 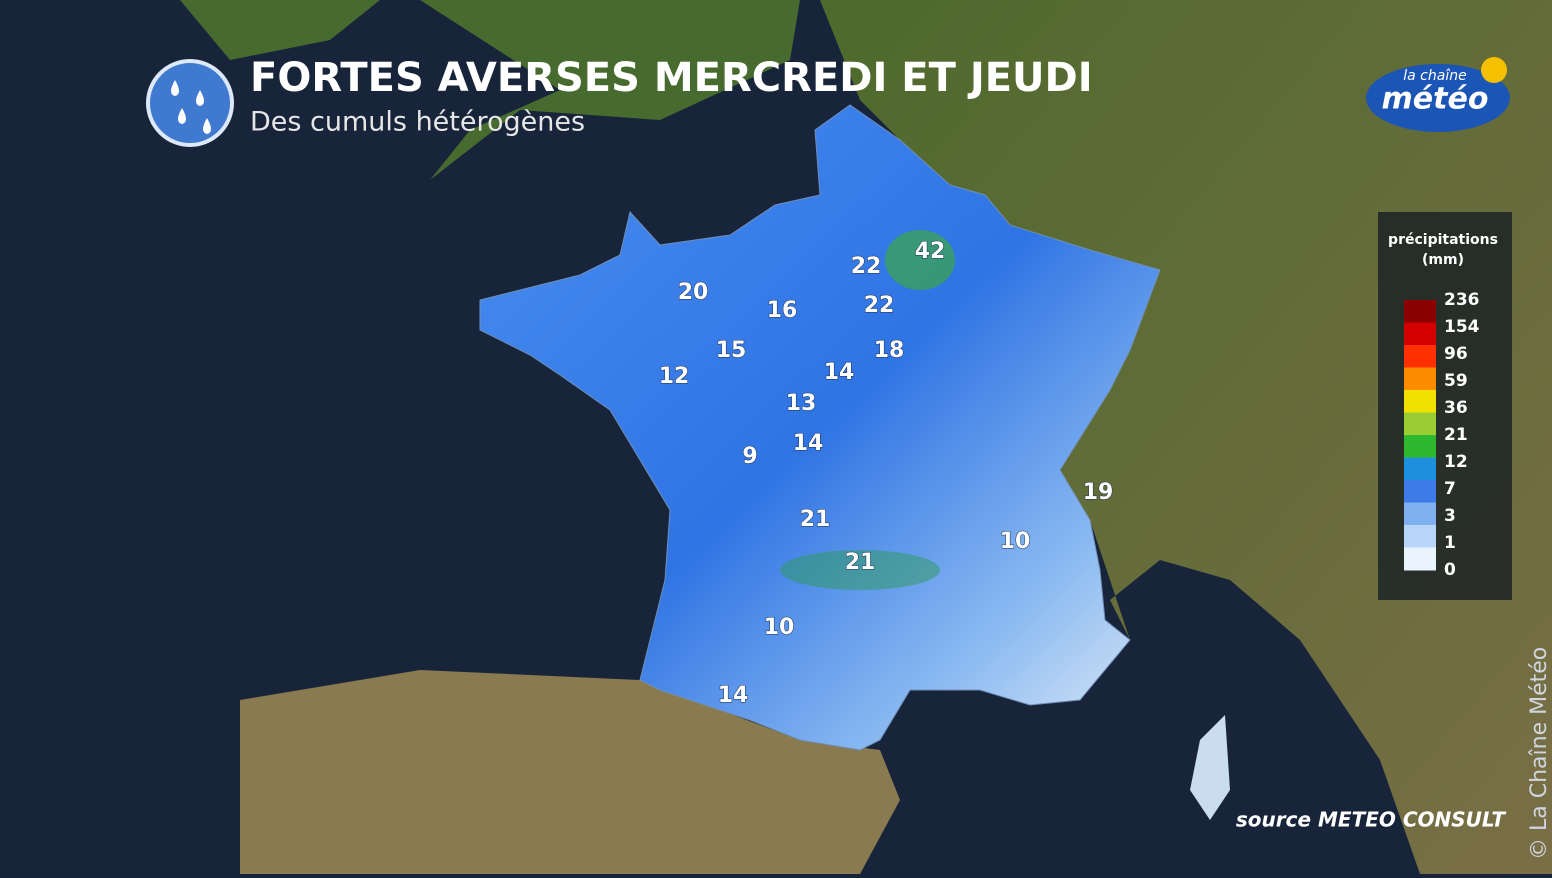 What do you see at coordinates (1098, 492) in the screenshot?
I see `rain-amount: 19` at bounding box center [1098, 492].